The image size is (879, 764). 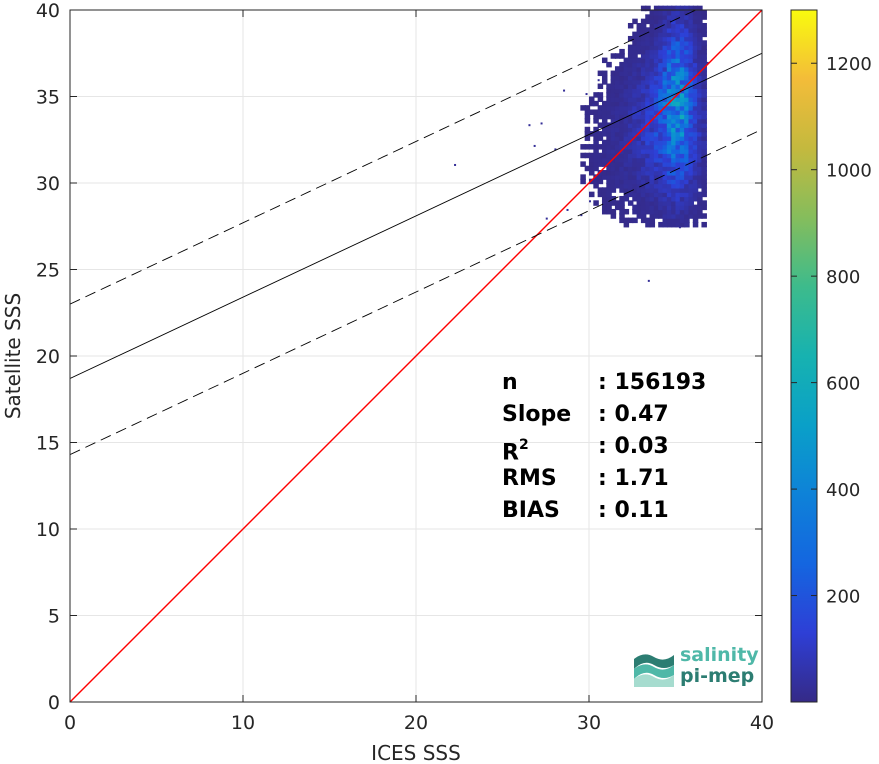 I want to click on stat-value: : 1.71, so click(x=633, y=478).